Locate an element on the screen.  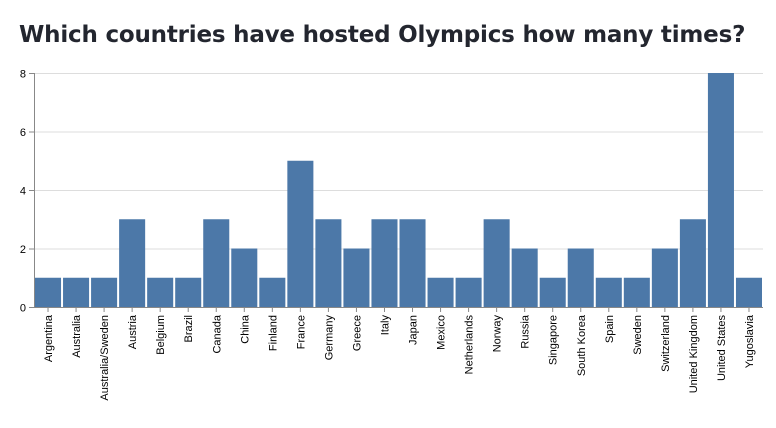
x-tick-label: Finland is located at coordinates (273, 333).